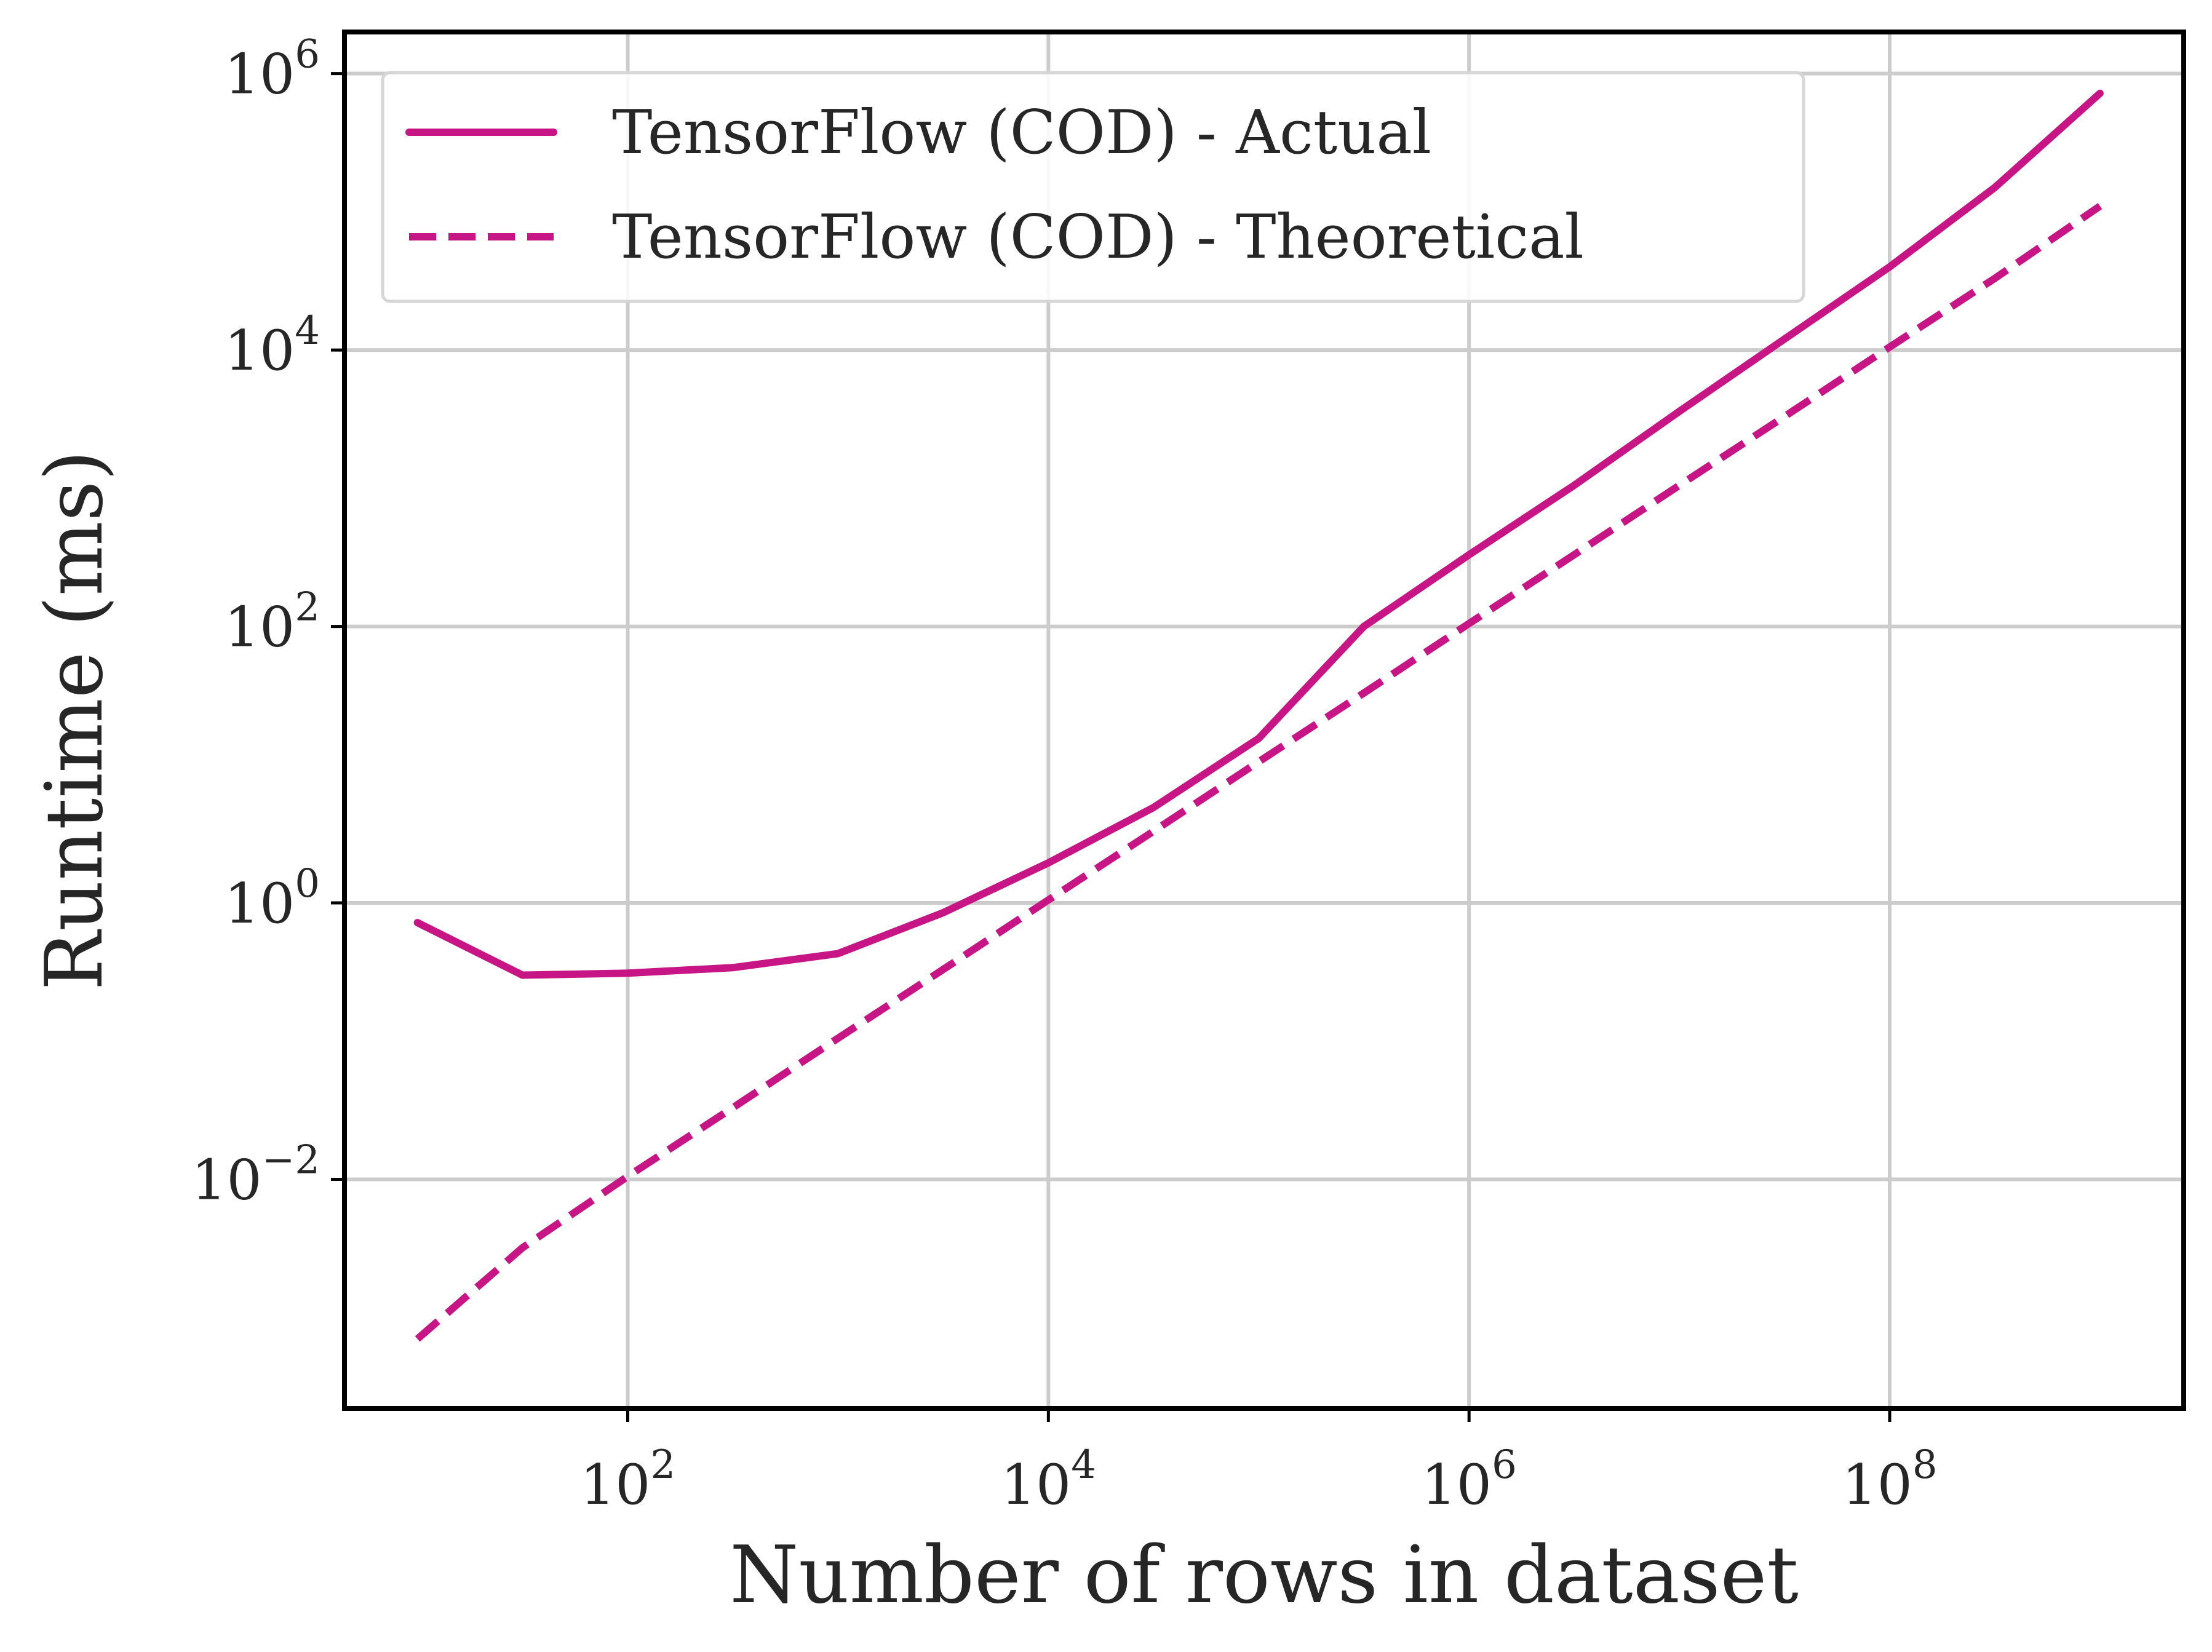 The width and height of the screenshot is (2212, 1652). I want to click on y-tick-label: 10⁻², so click(256, 1174).